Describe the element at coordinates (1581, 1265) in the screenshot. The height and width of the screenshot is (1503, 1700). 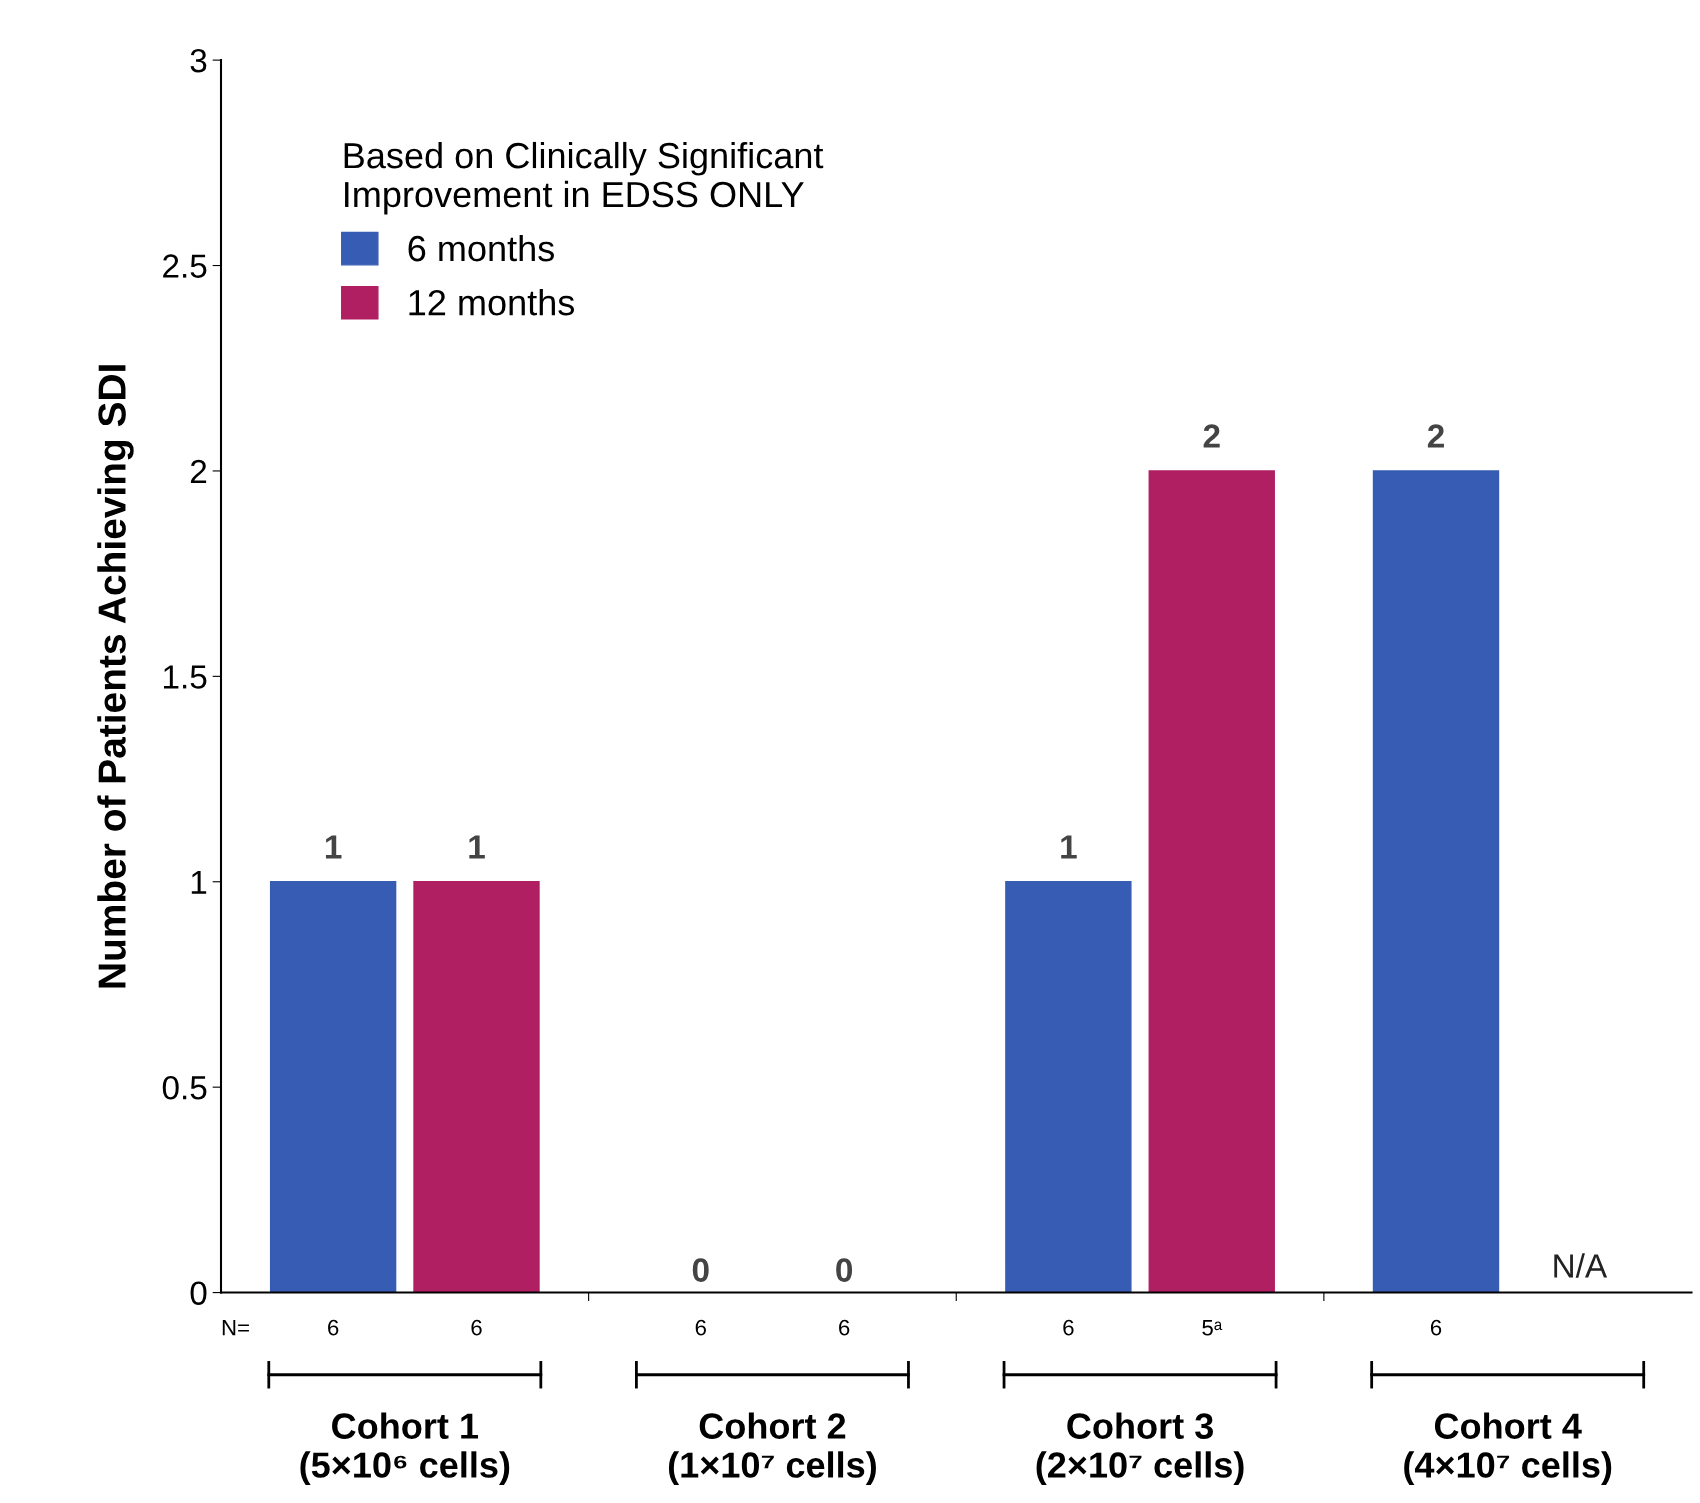
I see `text: N/A` at that location.